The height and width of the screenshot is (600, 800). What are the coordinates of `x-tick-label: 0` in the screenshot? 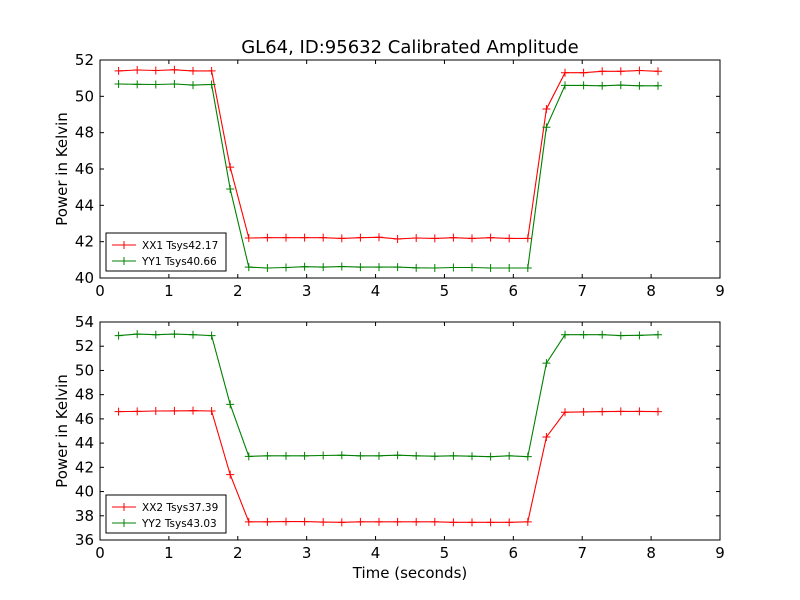 It's located at (100, 553).